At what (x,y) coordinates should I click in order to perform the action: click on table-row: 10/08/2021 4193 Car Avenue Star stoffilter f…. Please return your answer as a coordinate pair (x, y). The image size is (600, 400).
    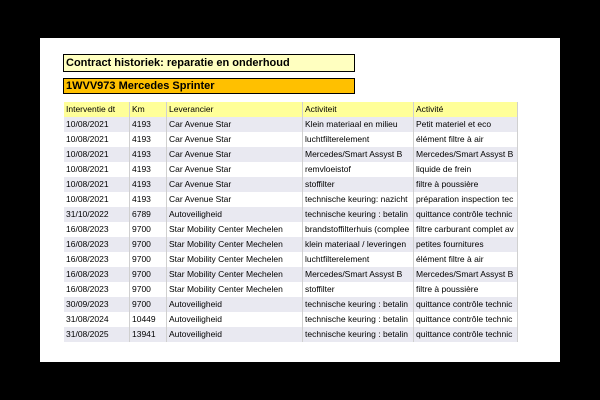
    Looking at the image, I should click on (291, 184).